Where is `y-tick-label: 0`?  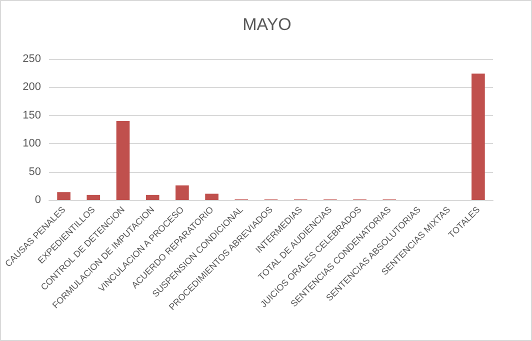 y-tick-label: 0 is located at coordinates (37, 200).